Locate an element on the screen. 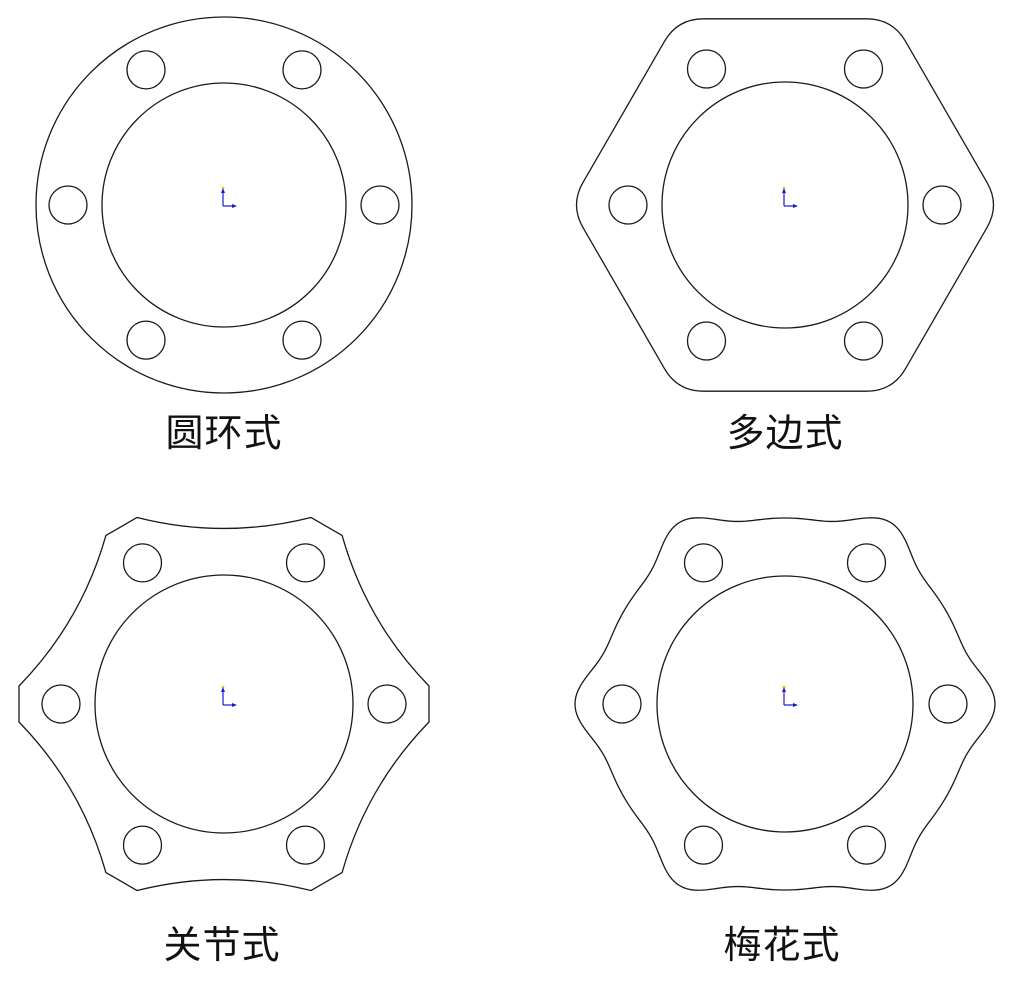 This screenshot has height=983, width=1036. caption-polygon-type: 多边式 is located at coordinates (785, 433).